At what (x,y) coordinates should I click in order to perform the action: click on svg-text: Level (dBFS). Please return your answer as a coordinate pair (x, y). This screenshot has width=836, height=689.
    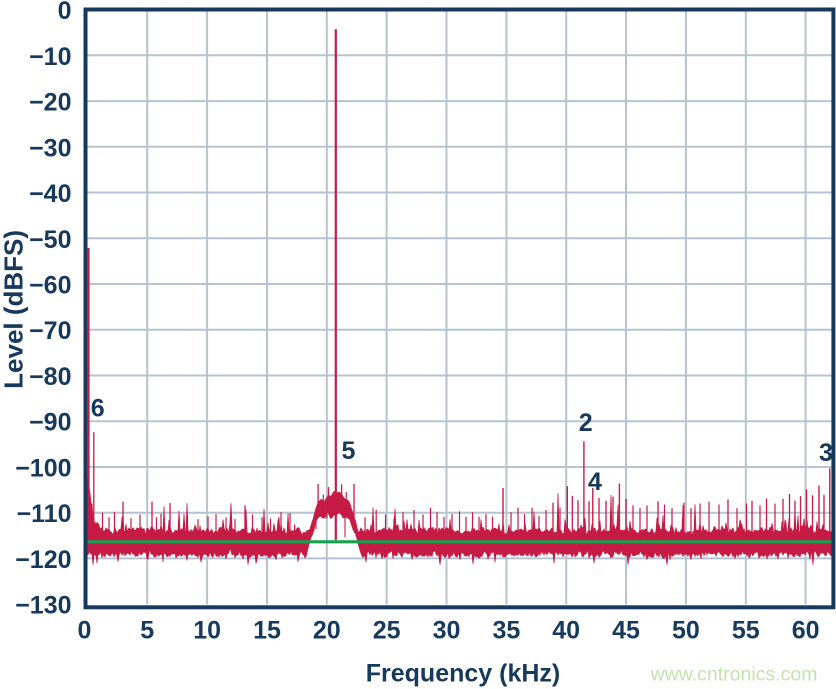
    Looking at the image, I should click on (14, 309).